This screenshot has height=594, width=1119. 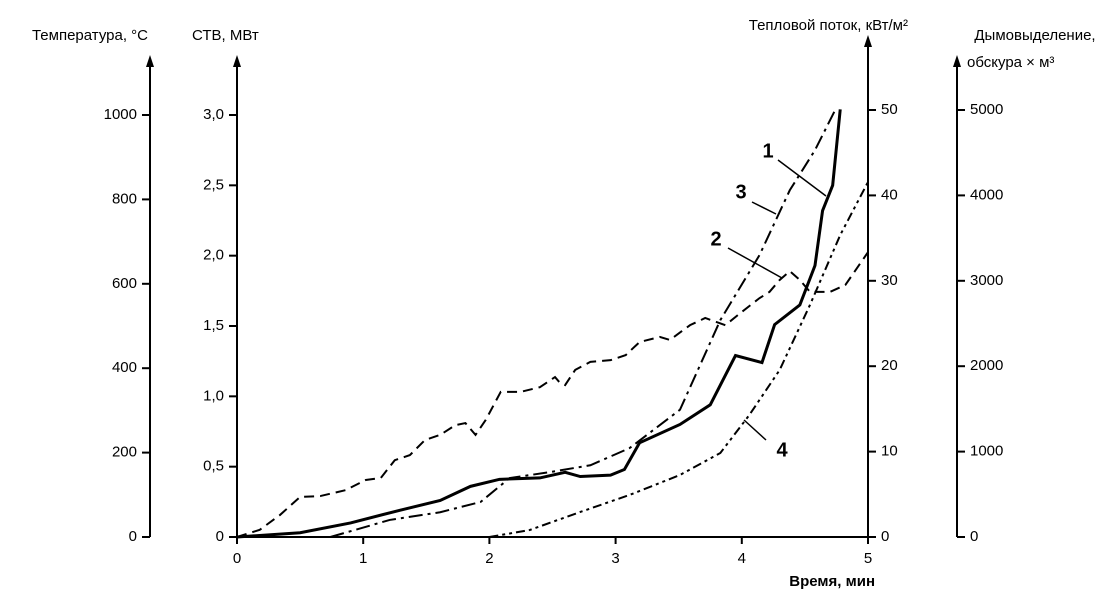 What do you see at coordinates (124, 452) in the screenshot?
I see `y-tick-label: 200` at bounding box center [124, 452].